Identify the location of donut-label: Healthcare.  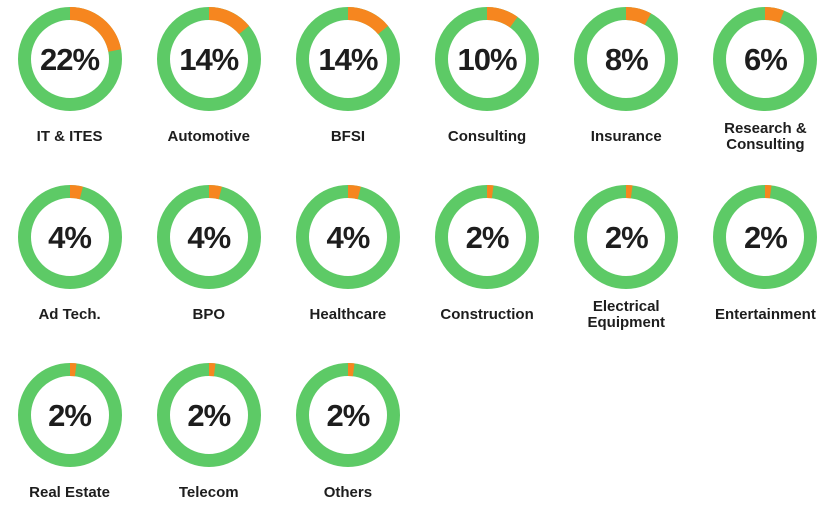
(348, 314).